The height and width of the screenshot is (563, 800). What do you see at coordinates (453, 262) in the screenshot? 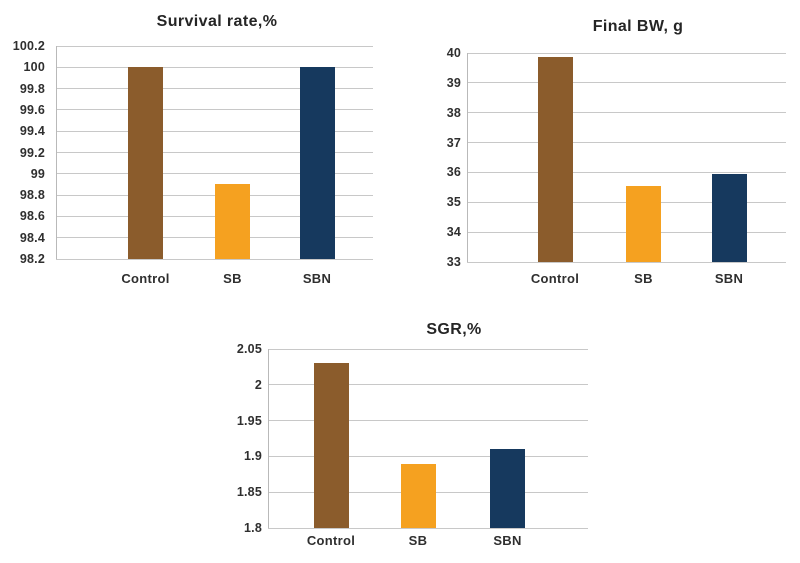
I see `y-axis-tick-label: 33` at bounding box center [453, 262].